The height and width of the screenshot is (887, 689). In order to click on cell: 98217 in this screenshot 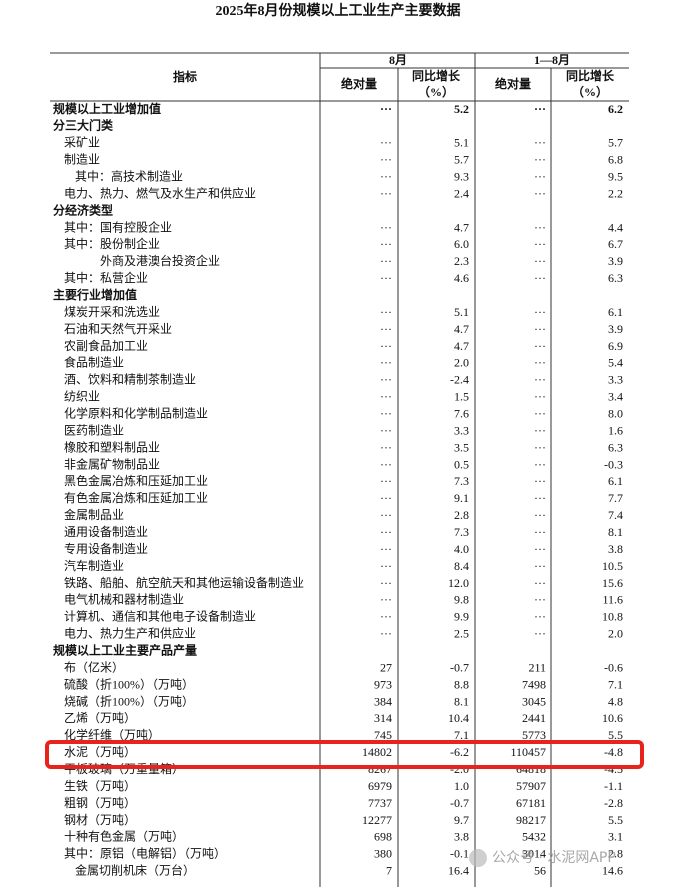, I will do `click(531, 820)`.